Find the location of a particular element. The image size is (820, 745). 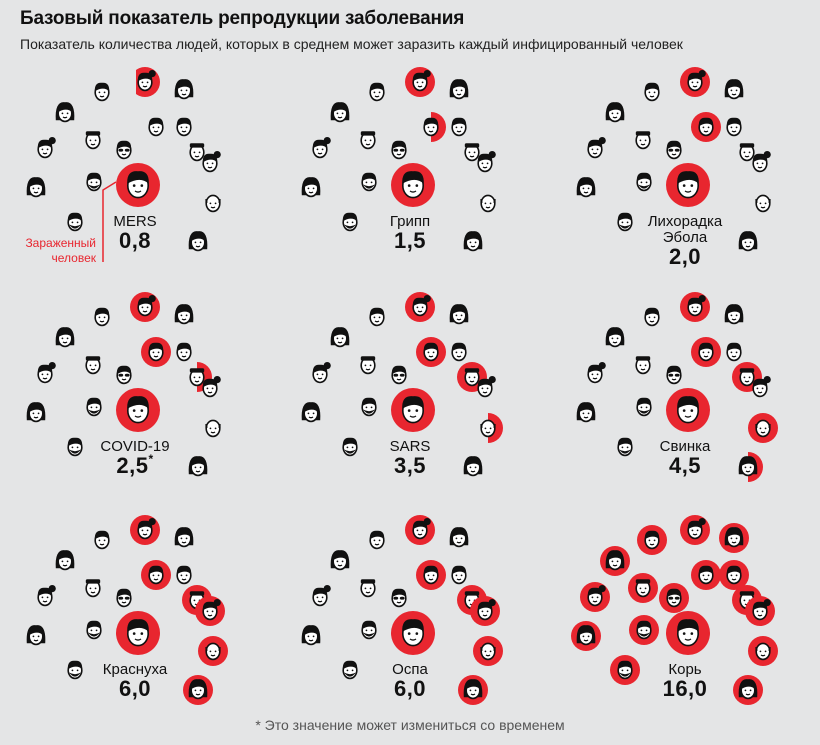

disease-panel: MERS 0,8 is located at coordinates (135, 170).